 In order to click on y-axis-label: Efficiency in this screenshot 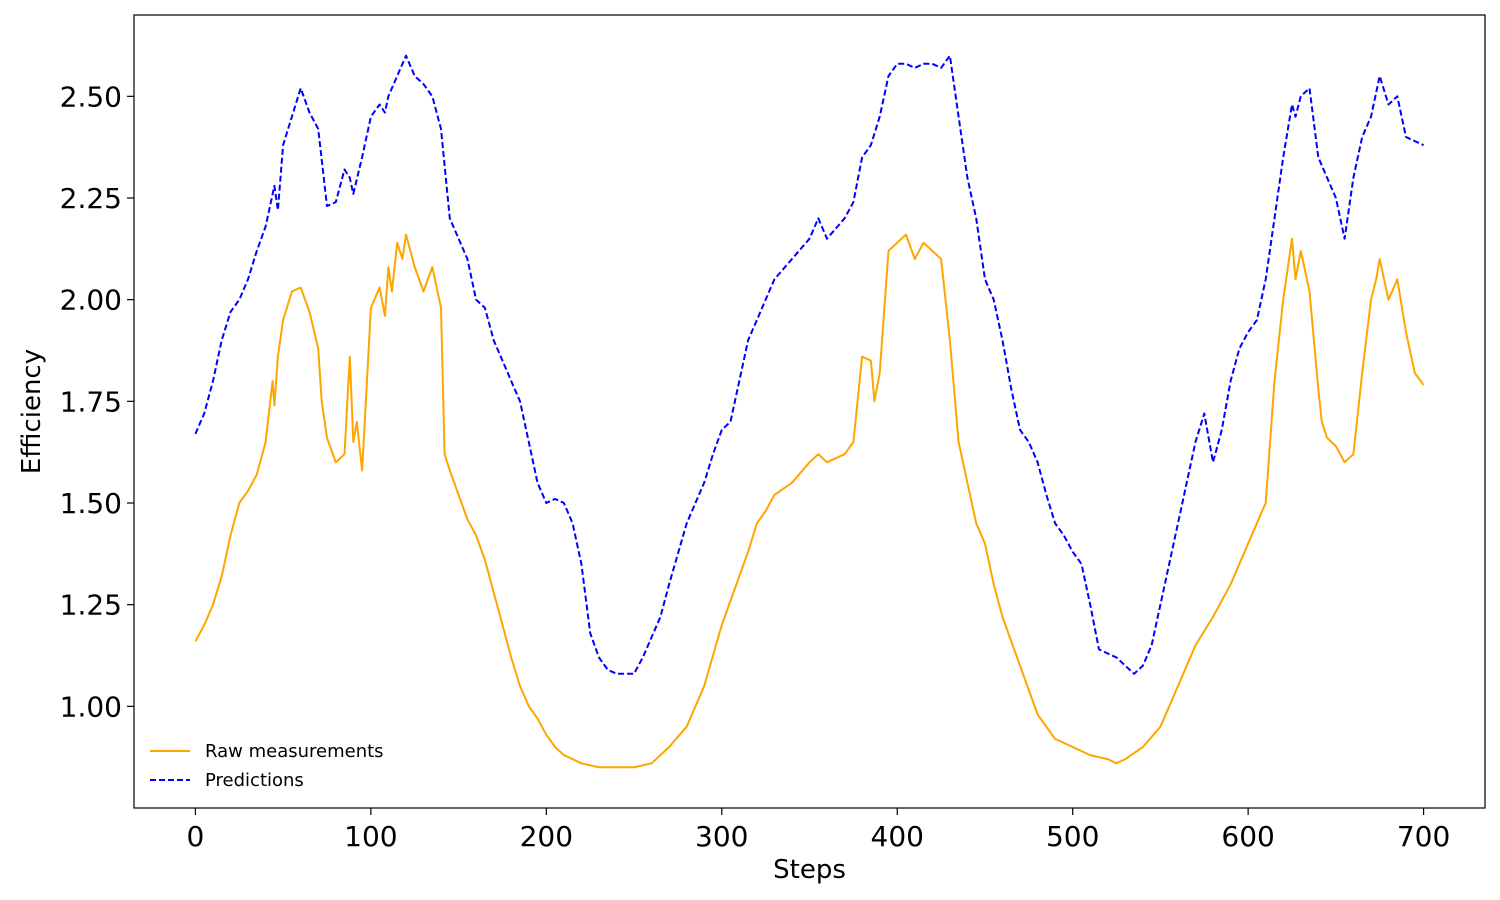, I will do `click(32, 411)`.